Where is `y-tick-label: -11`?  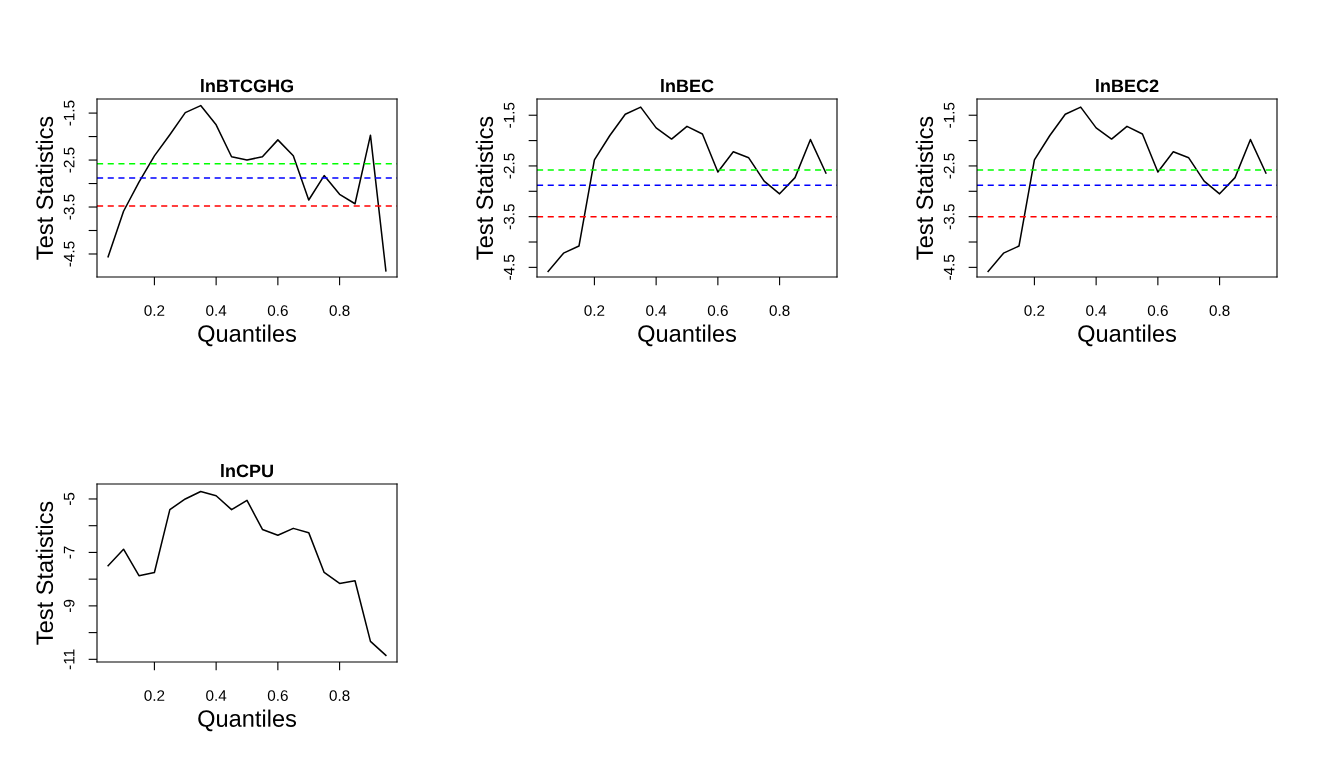
y-tick-label: -11 is located at coordinates (69, 659).